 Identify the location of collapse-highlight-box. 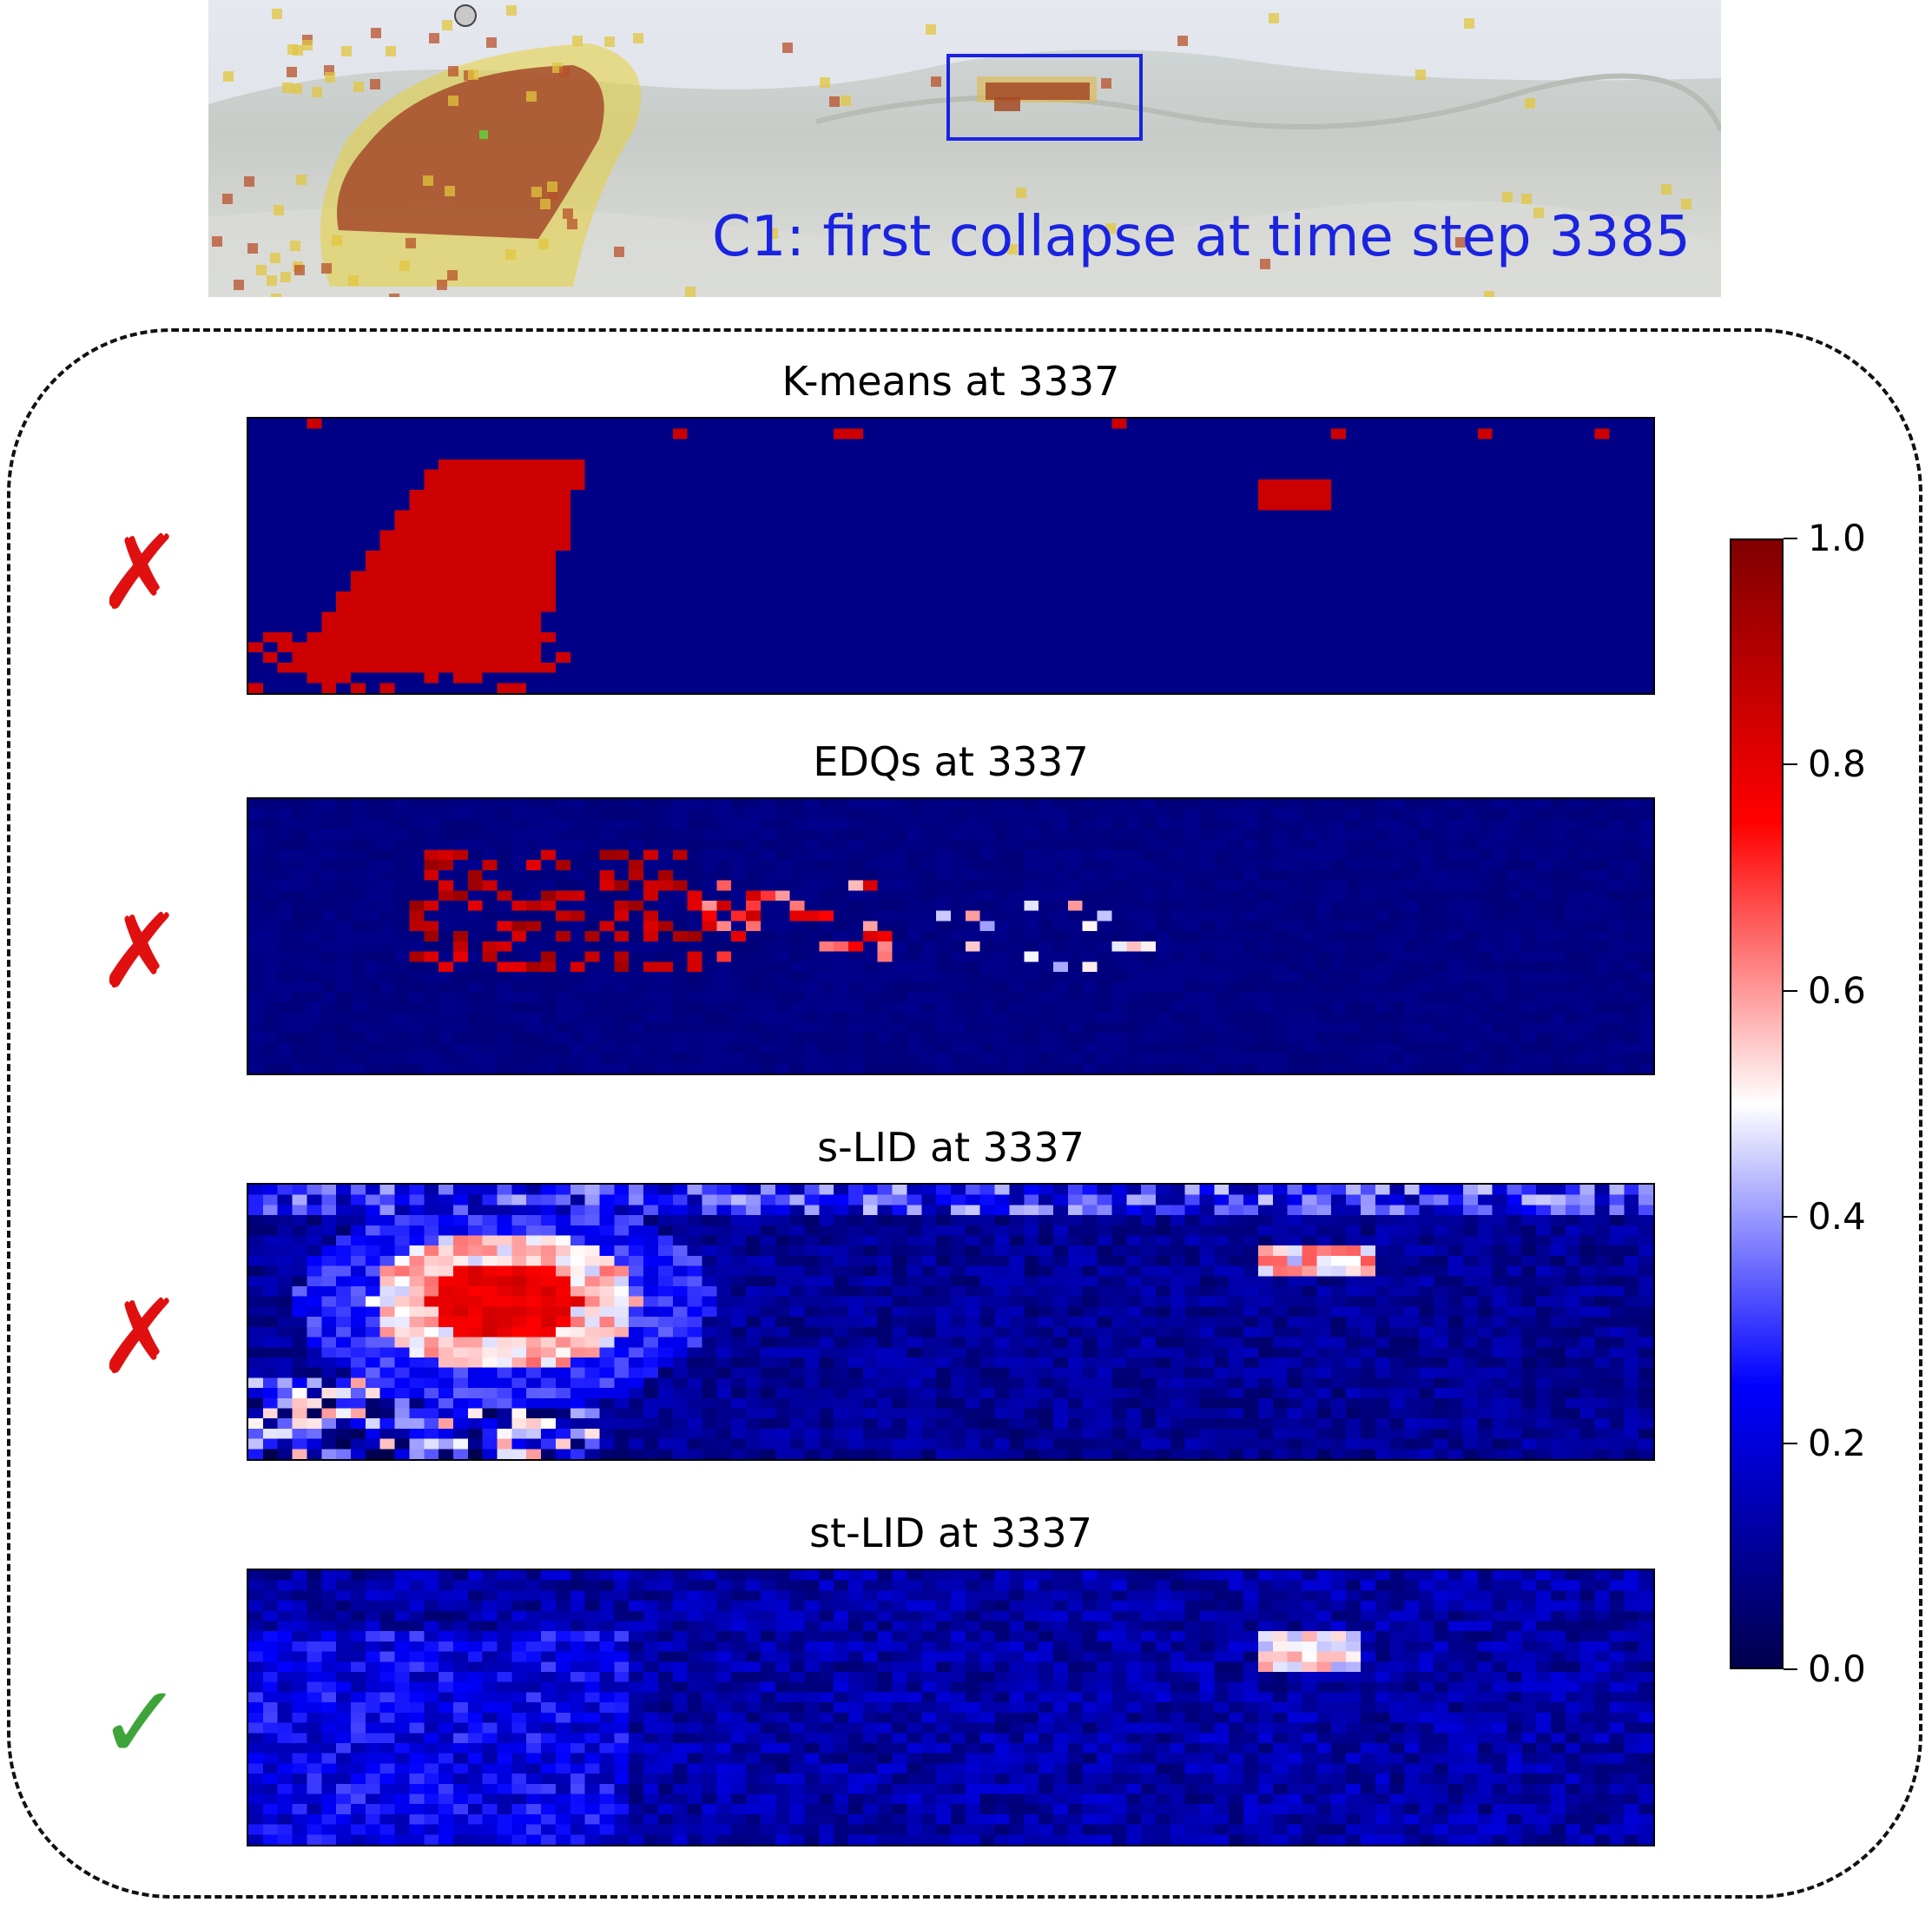
(1044, 97).